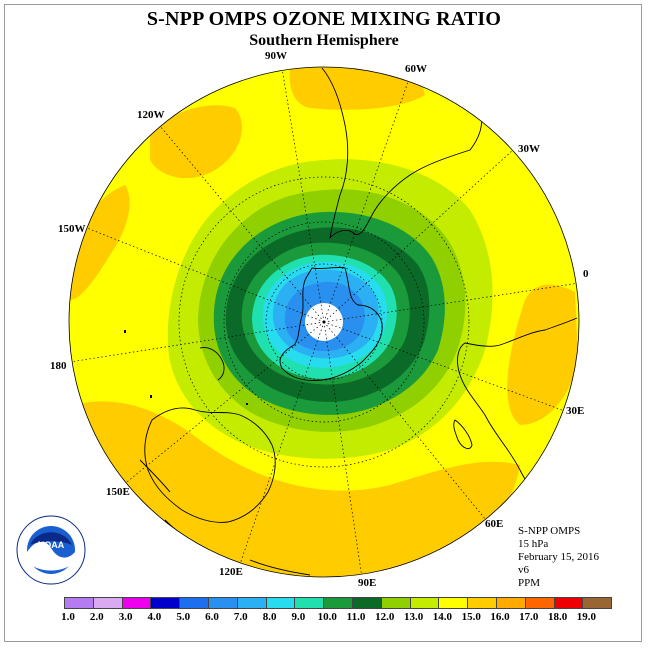 The image size is (648, 648). What do you see at coordinates (183, 617) in the screenshot?
I see `colorbar-label: 5.0` at bounding box center [183, 617].